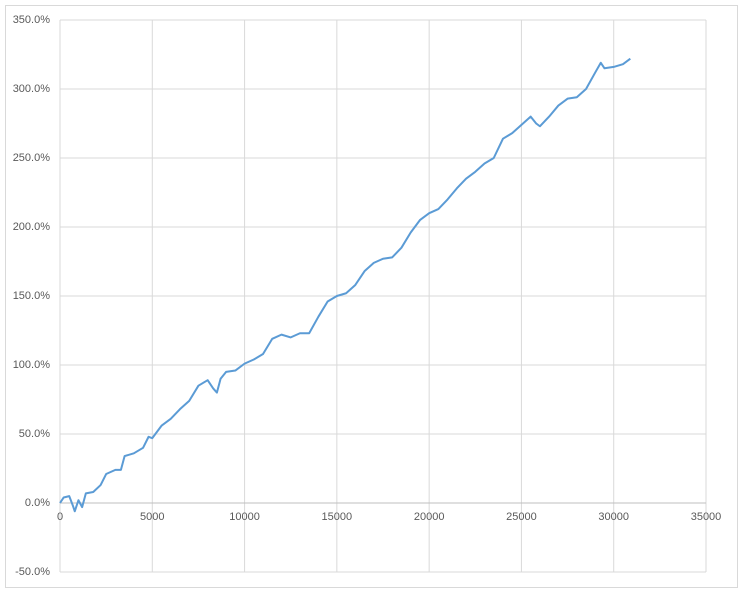  I want to click on y-tick-label: 250.0%, so click(32, 158).